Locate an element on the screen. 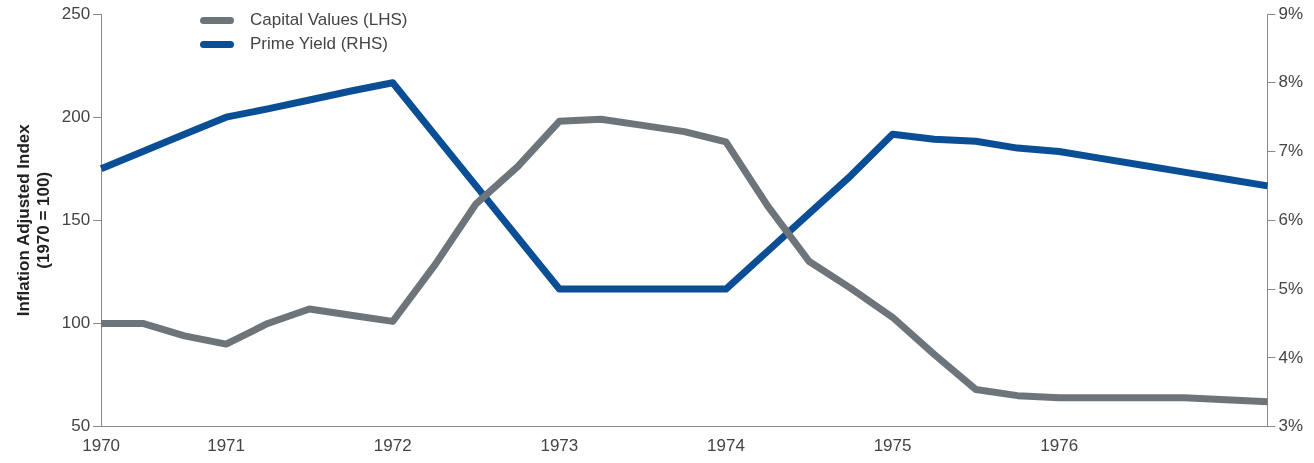  y-axis-title: Inflation Adjusted Index (1970 = 100) is located at coordinates (33, 220).